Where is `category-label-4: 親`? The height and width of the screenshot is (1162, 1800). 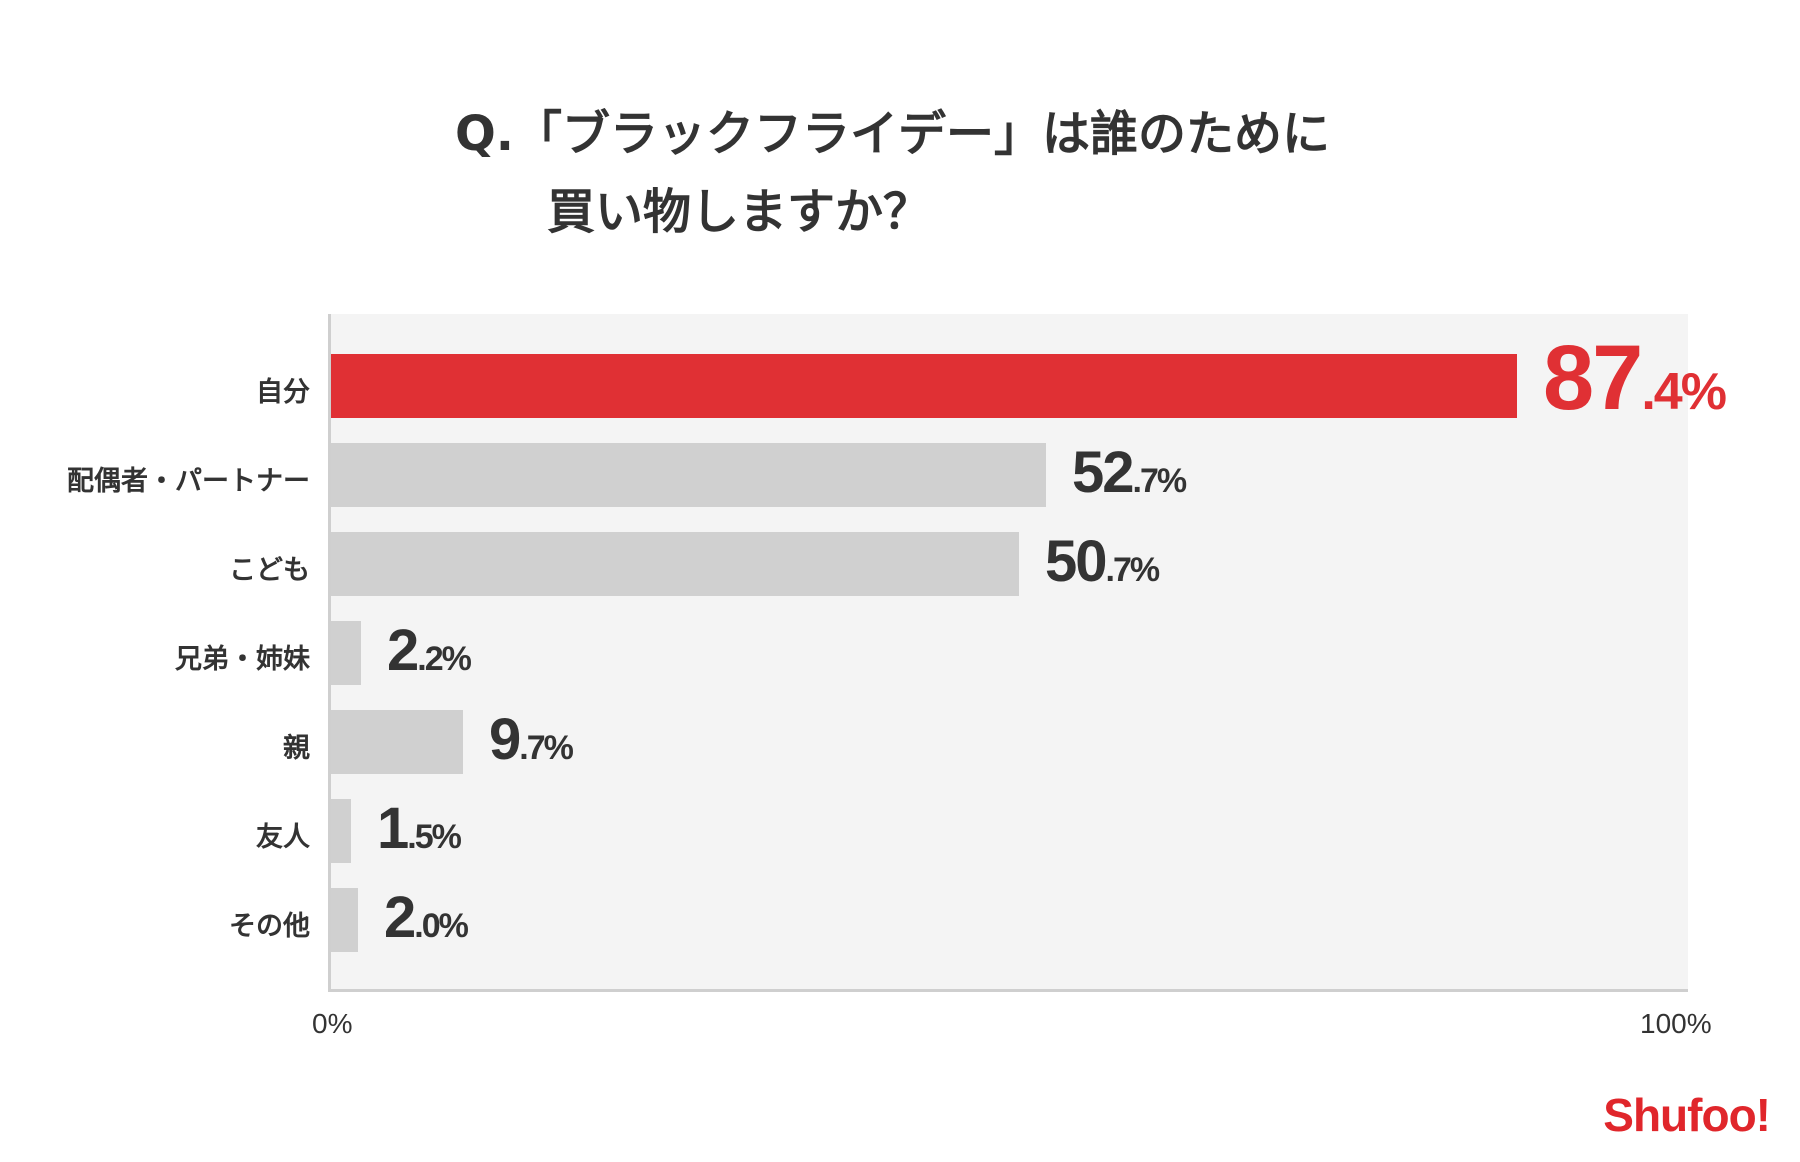
category-label-4: 親 is located at coordinates (296, 748).